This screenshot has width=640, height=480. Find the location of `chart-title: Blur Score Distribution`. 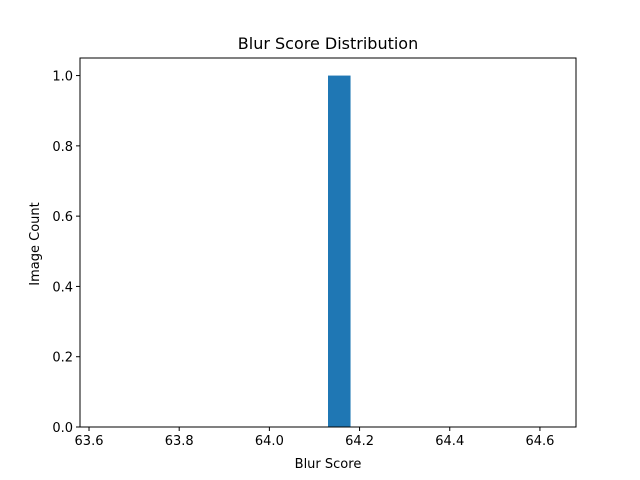

chart-title: Blur Score Distribution is located at coordinates (328, 43).